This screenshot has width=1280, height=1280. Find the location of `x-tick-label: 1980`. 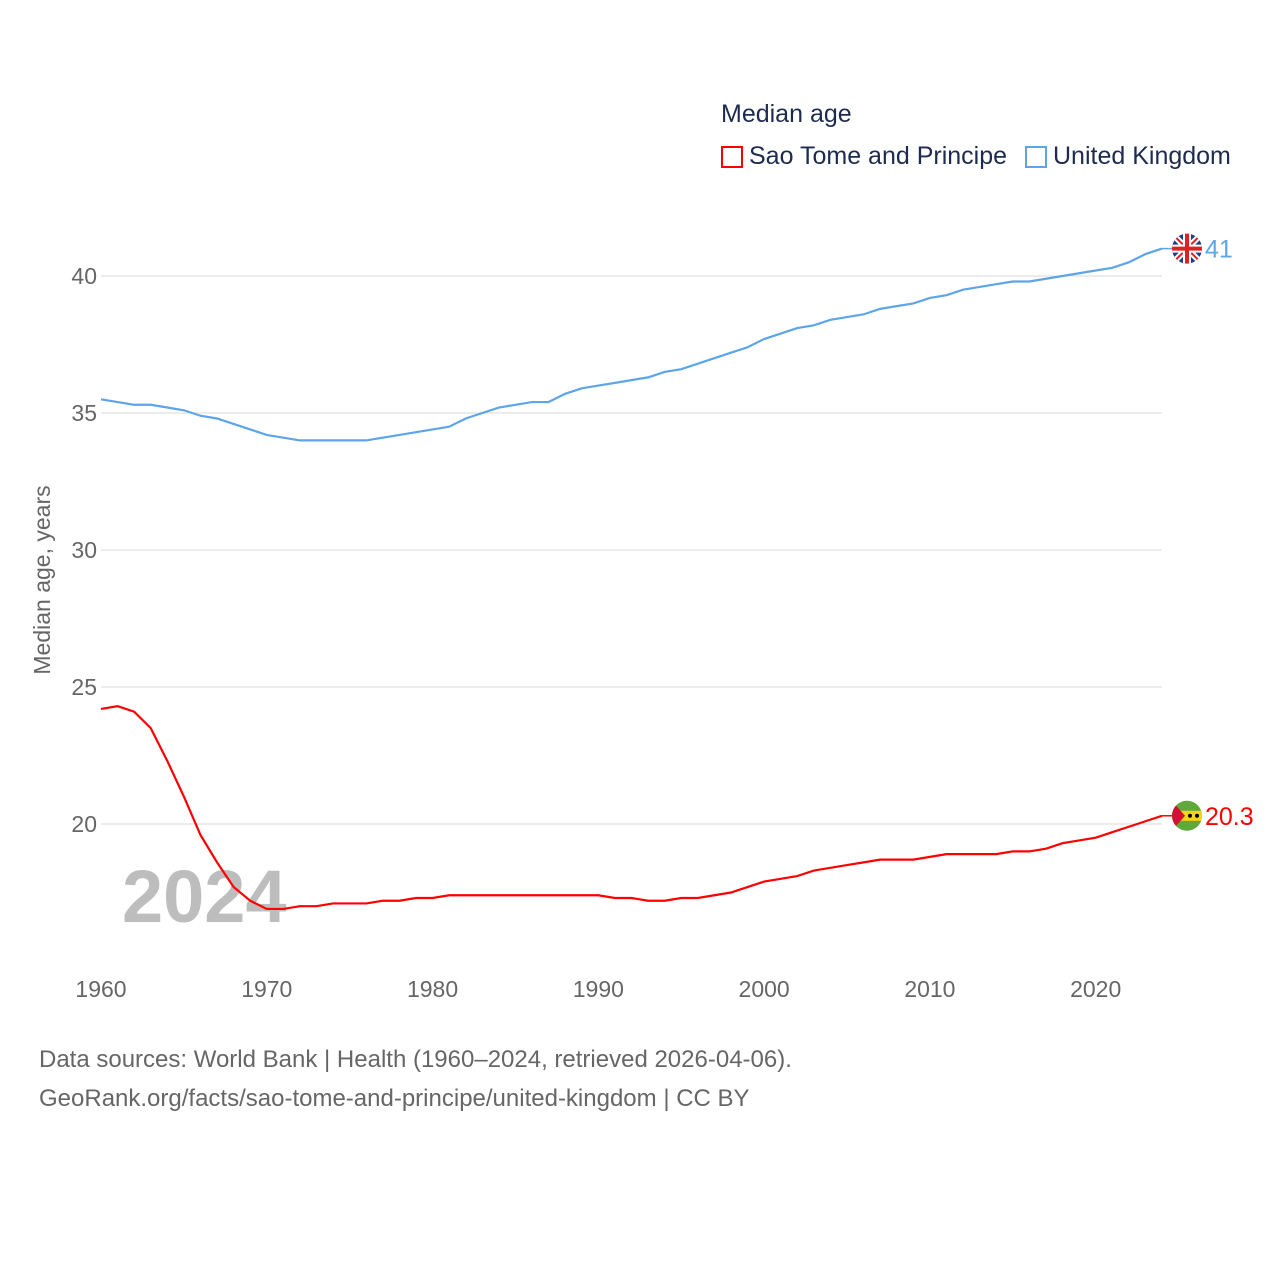

x-tick-label: 1980 is located at coordinates (432, 989).